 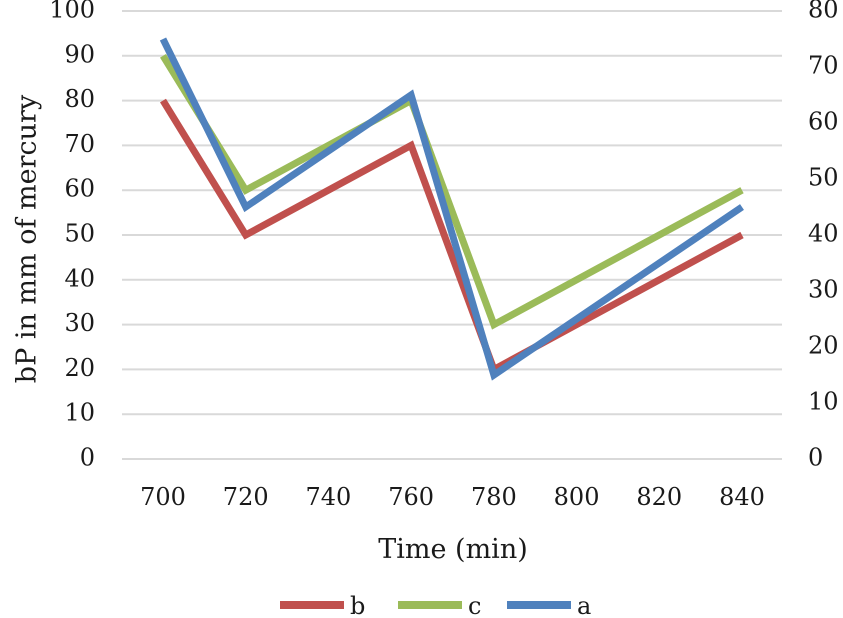 I want to click on right-y-tick-labels: 0 10 20 30 40 50 60 70 80, so click(x=823, y=236).